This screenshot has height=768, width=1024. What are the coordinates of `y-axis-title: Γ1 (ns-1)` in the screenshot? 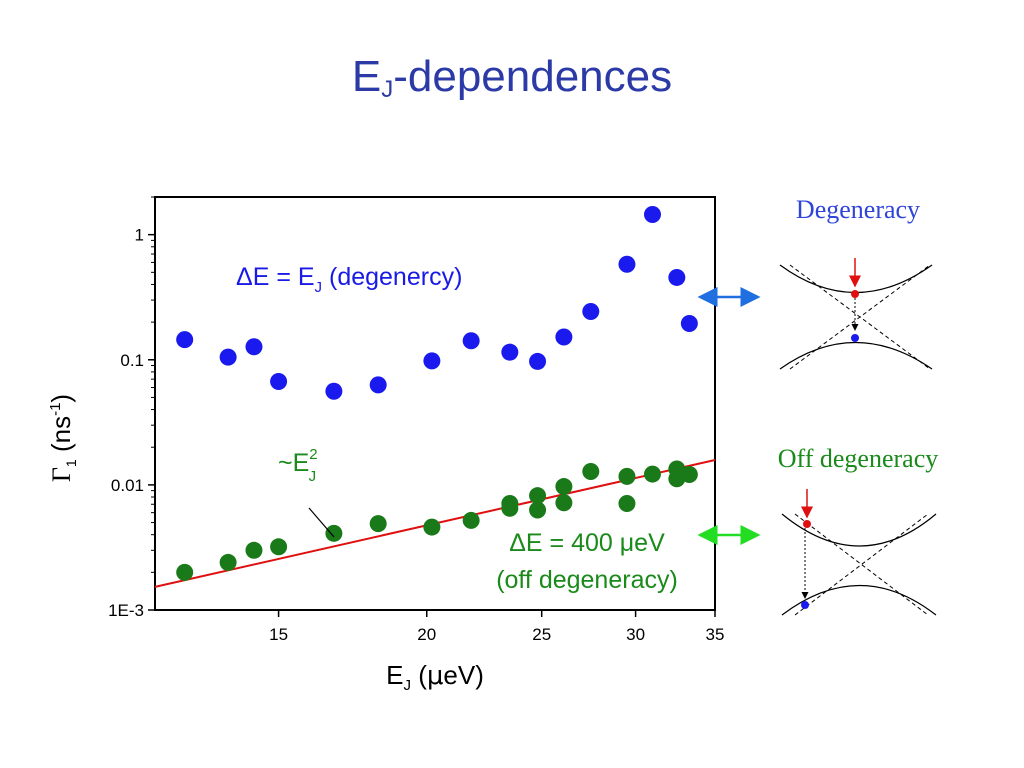 It's located at (62, 438).